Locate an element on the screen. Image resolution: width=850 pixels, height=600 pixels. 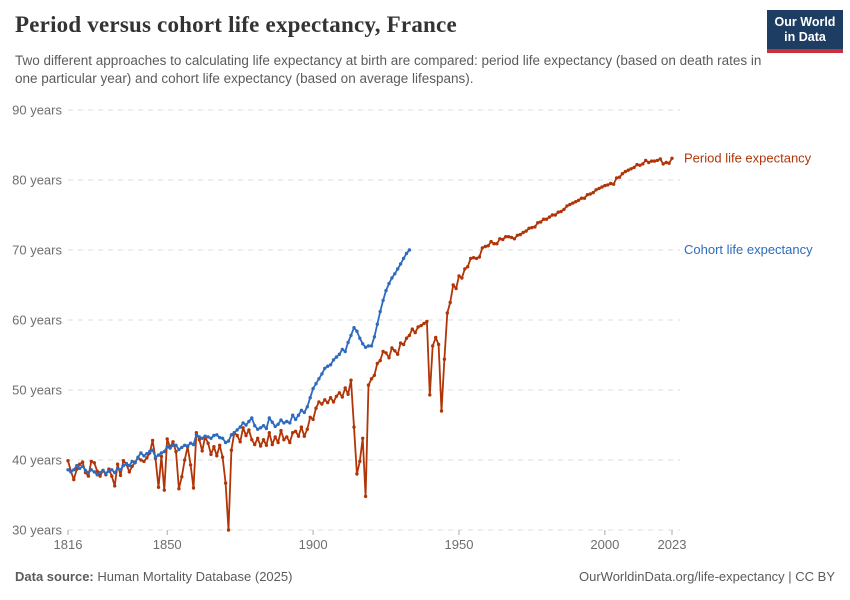
x-tick-label: 1816 is located at coordinates (68, 544).